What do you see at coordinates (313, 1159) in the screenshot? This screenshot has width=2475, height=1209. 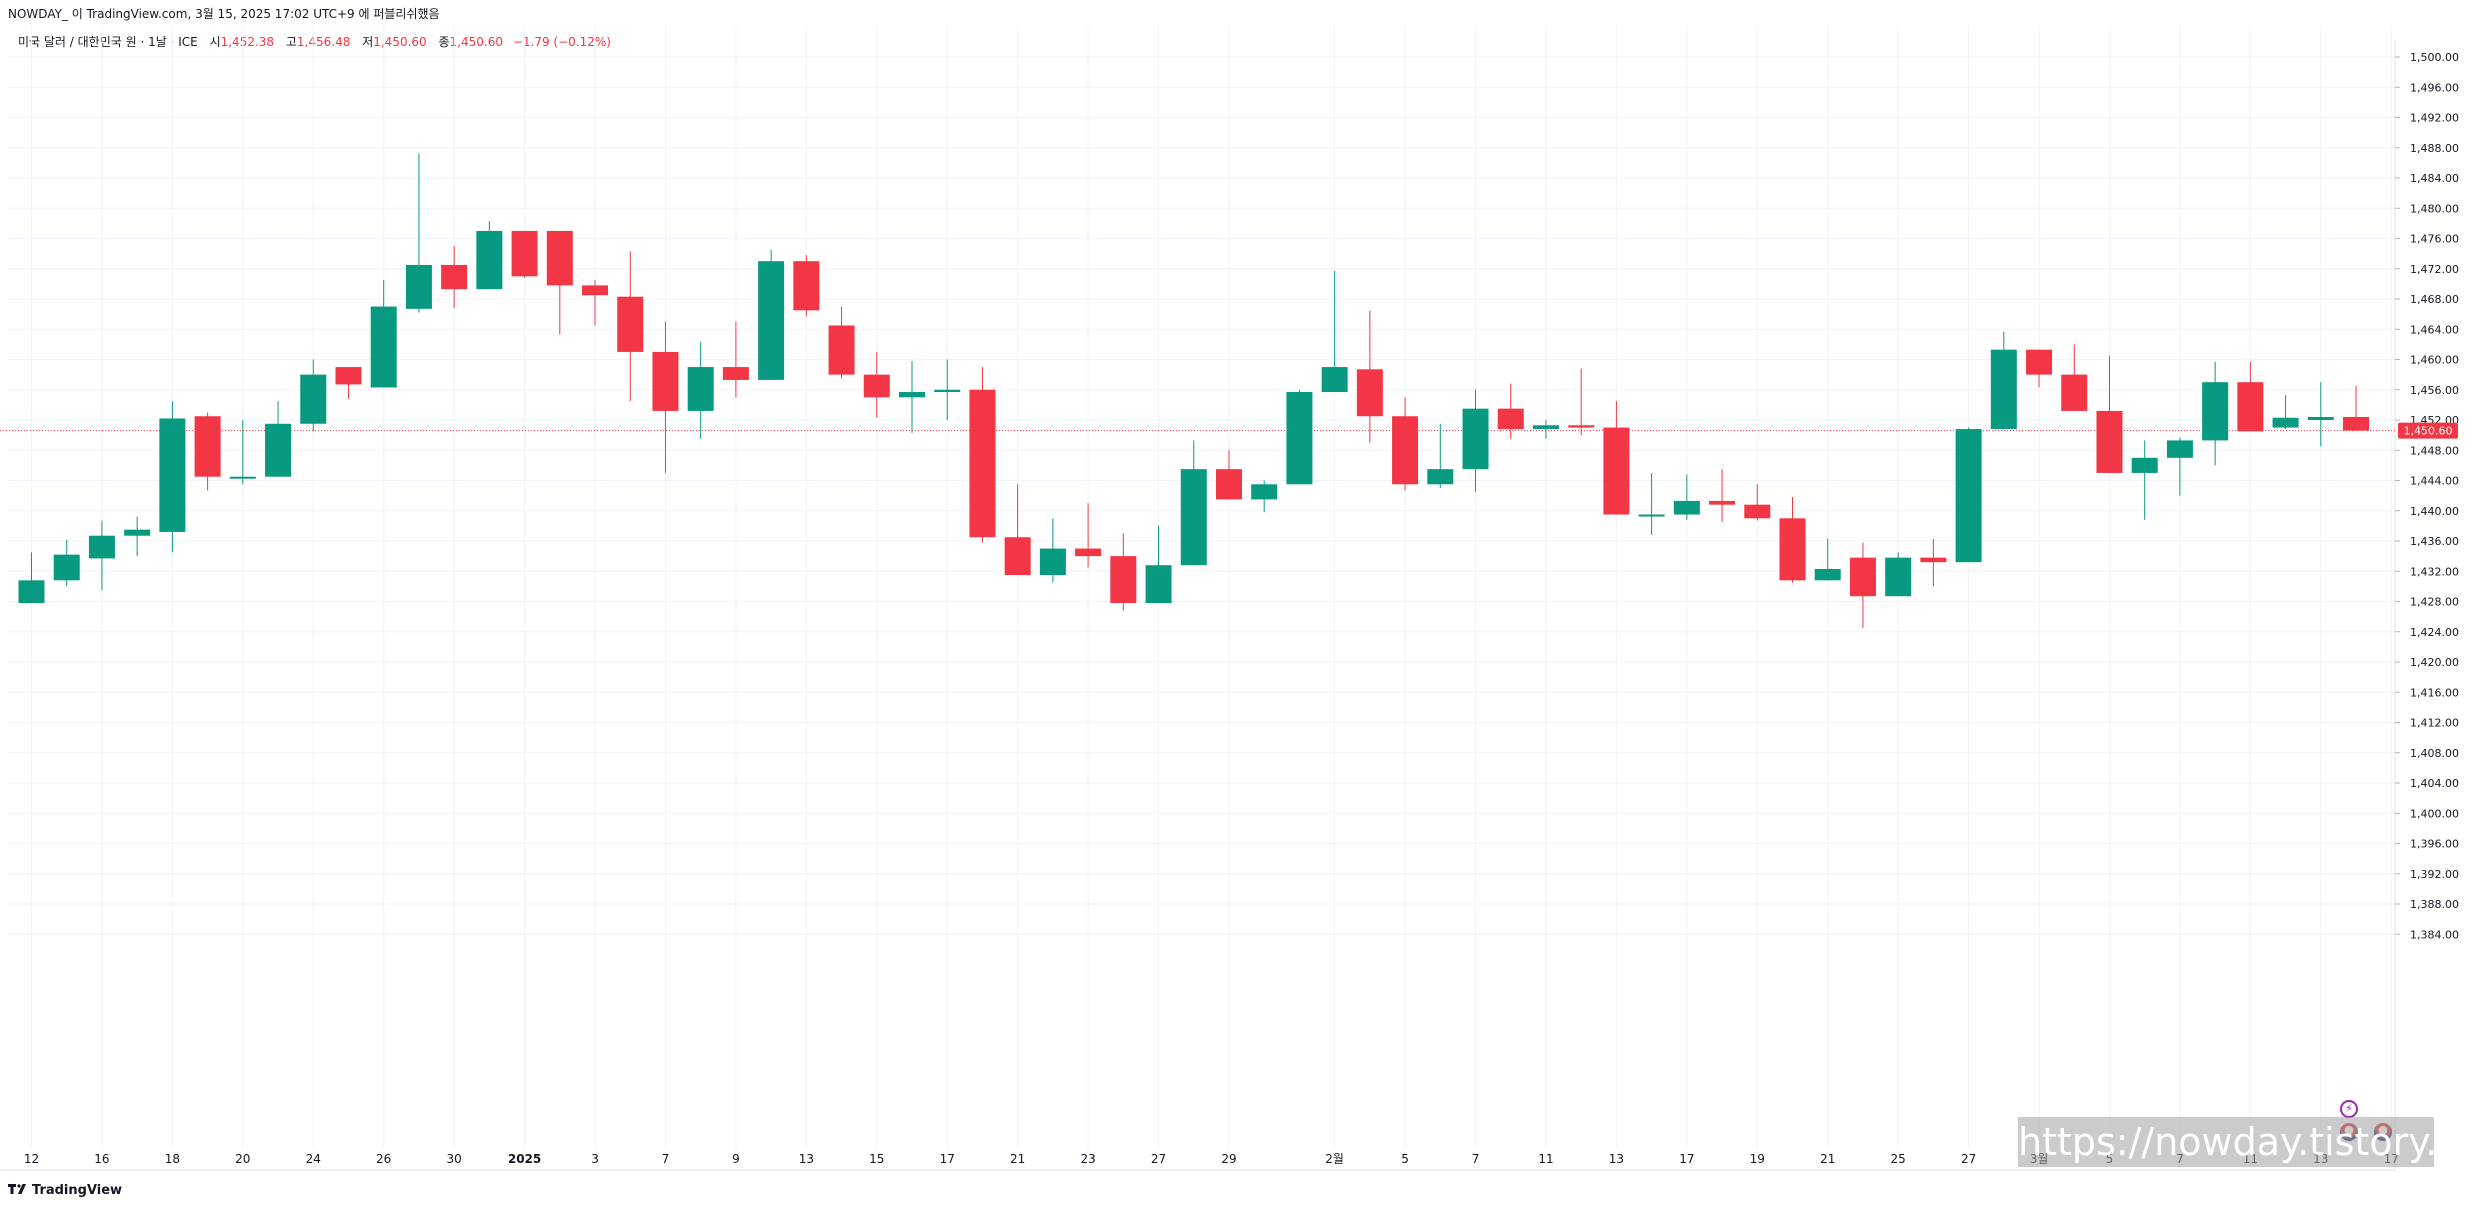 I see `time-tick-label: 24` at bounding box center [313, 1159].